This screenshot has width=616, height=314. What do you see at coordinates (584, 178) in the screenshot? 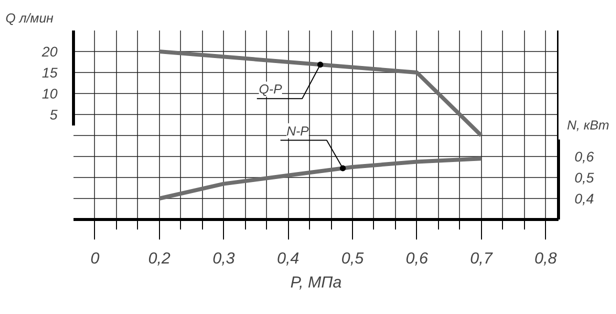
I see `y2-tick-label: 0,5` at bounding box center [584, 178].